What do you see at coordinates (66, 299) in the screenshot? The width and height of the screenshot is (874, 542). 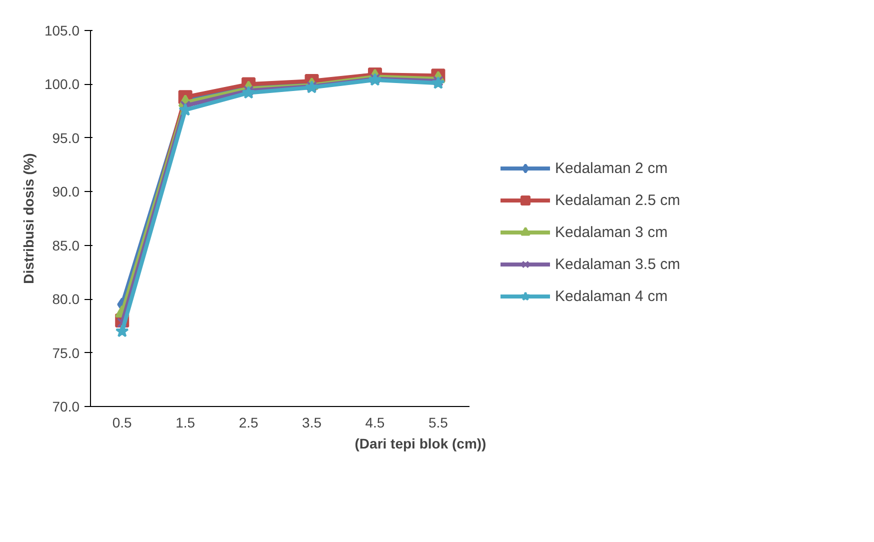 I see `y-tick-label: 80.0` at bounding box center [66, 299].